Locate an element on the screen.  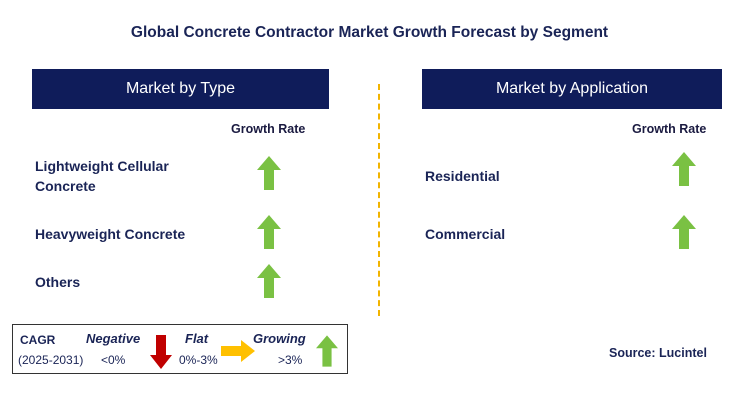
type-row-label-others: Others is located at coordinates (58, 282).